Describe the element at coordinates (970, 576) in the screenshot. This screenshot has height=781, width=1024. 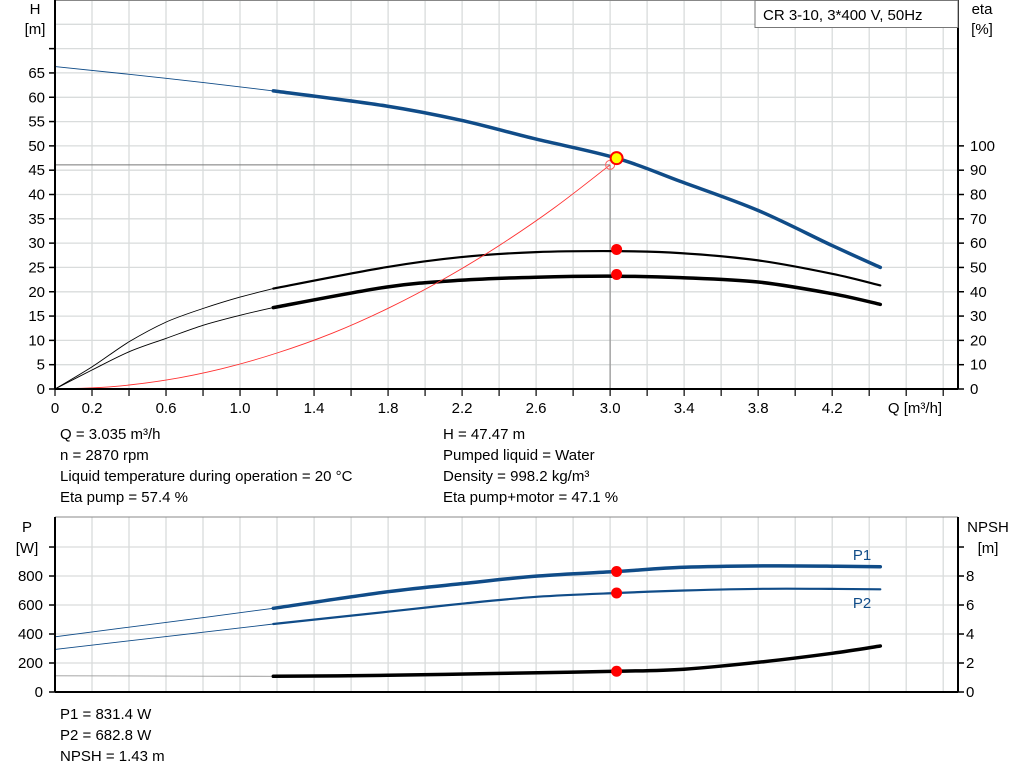
I see `y-right-tick-label: 8` at that location.